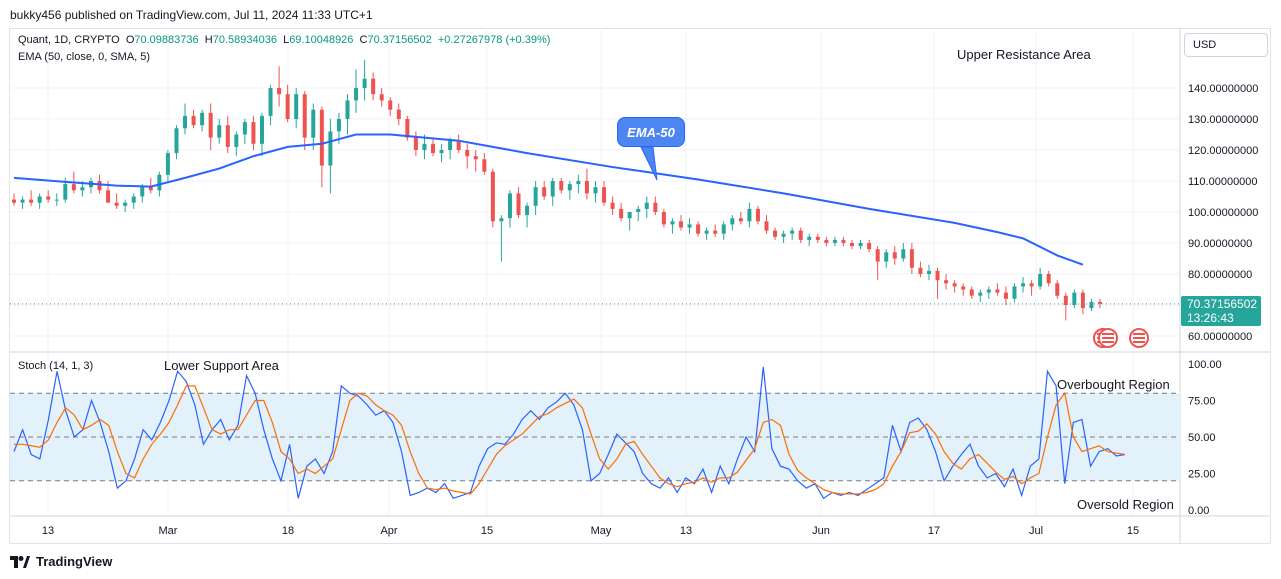  What do you see at coordinates (1222, 304) in the screenshot?
I see `last-price-value: 70.37156502` at bounding box center [1222, 304].